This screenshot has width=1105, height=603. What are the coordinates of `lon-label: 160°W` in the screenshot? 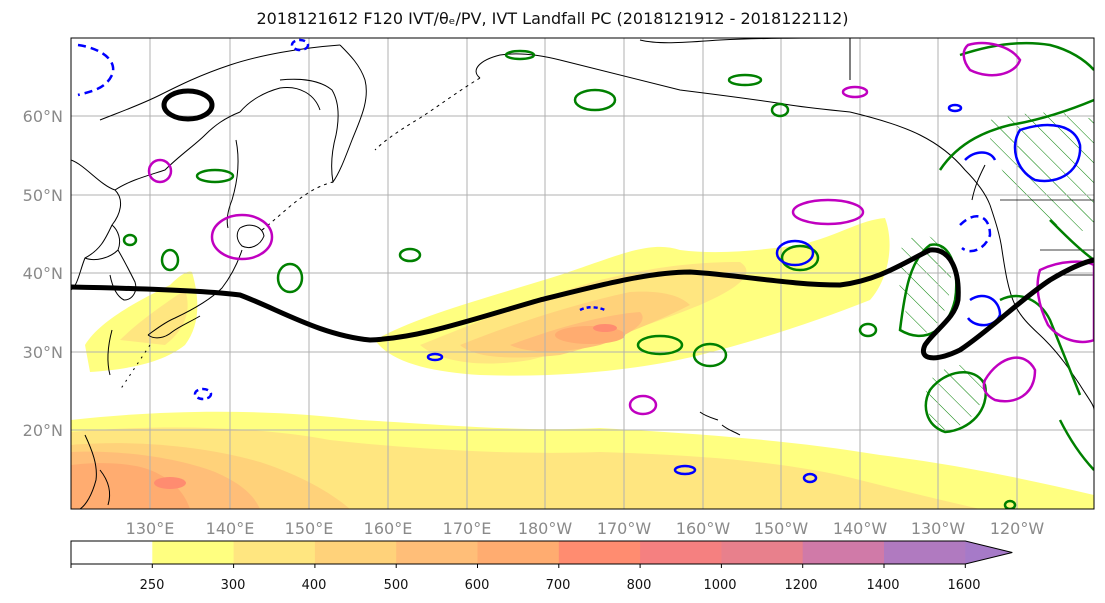 It's located at (703, 528).